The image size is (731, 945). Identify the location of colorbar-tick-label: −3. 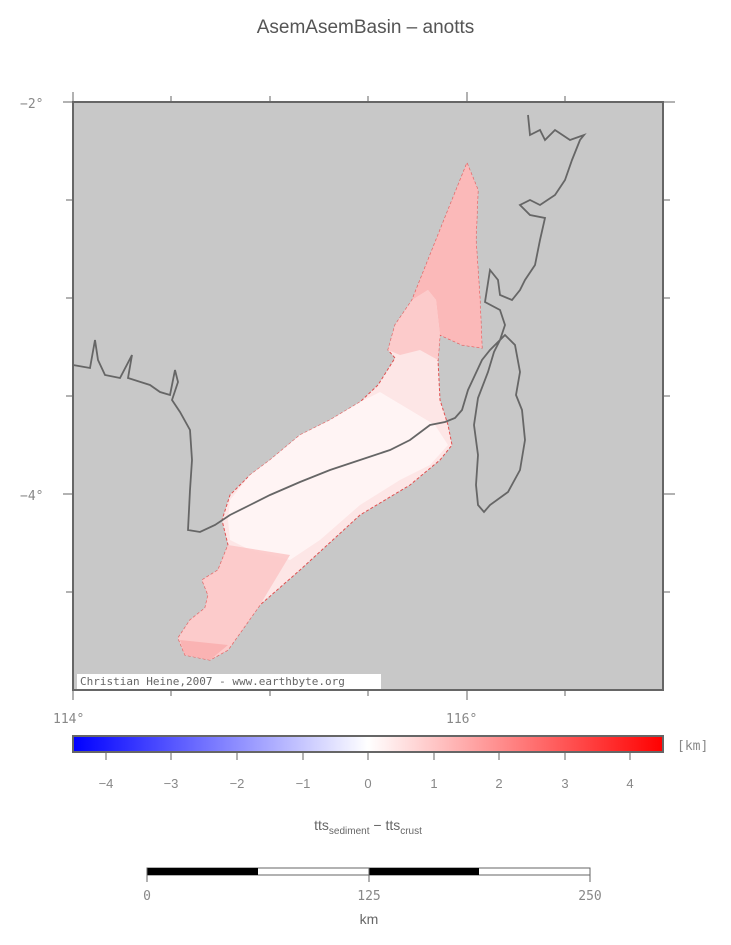
(171, 783).